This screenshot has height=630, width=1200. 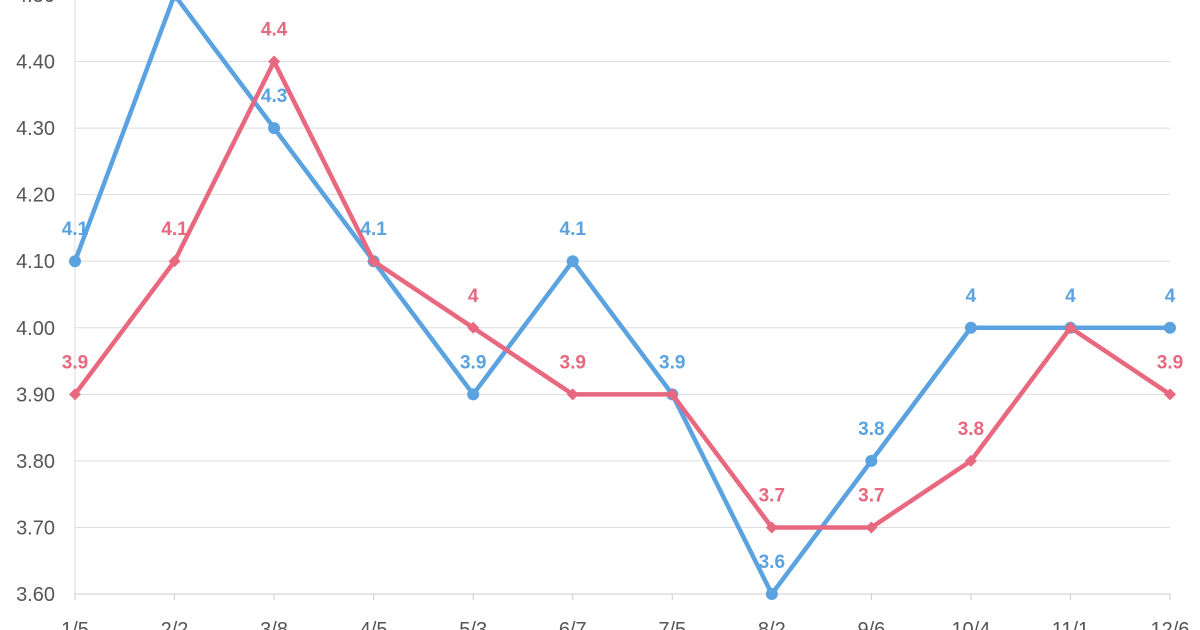 What do you see at coordinates (35, 528) in the screenshot?
I see `y-tick-label: 3.70` at bounding box center [35, 528].